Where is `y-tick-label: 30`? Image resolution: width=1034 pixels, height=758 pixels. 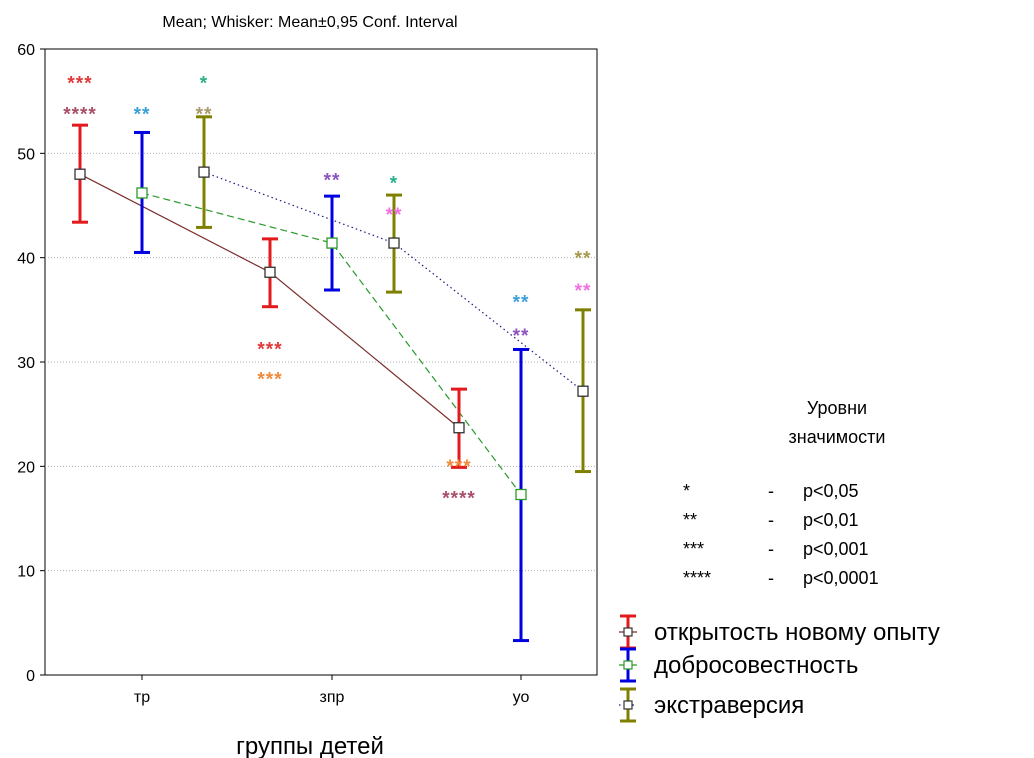 y-tick-label: 30 is located at coordinates (26, 363).